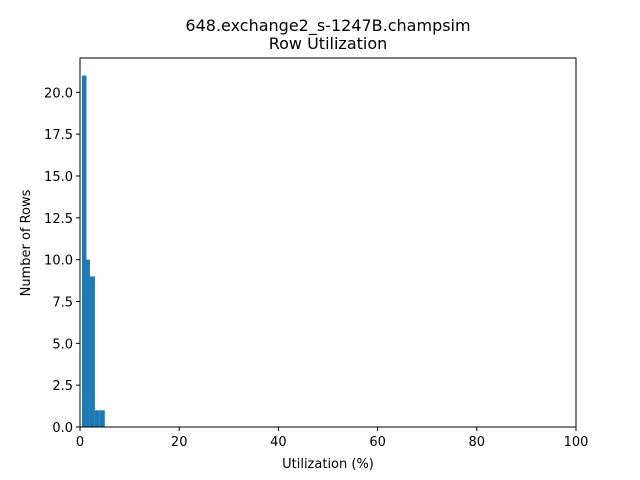 The image size is (640, 480). Describe the element at coordinates (80, 442) in the screenshot. I see `x-tick-label: 0` at that location.